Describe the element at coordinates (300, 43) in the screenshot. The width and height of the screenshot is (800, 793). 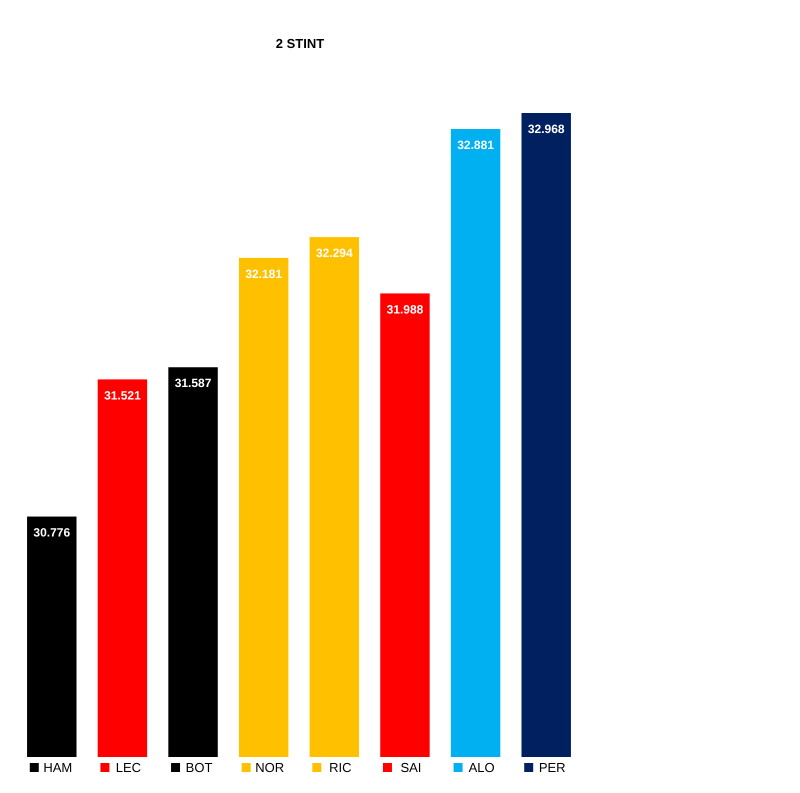
I see `chart-title: 2 STINT` at that location.